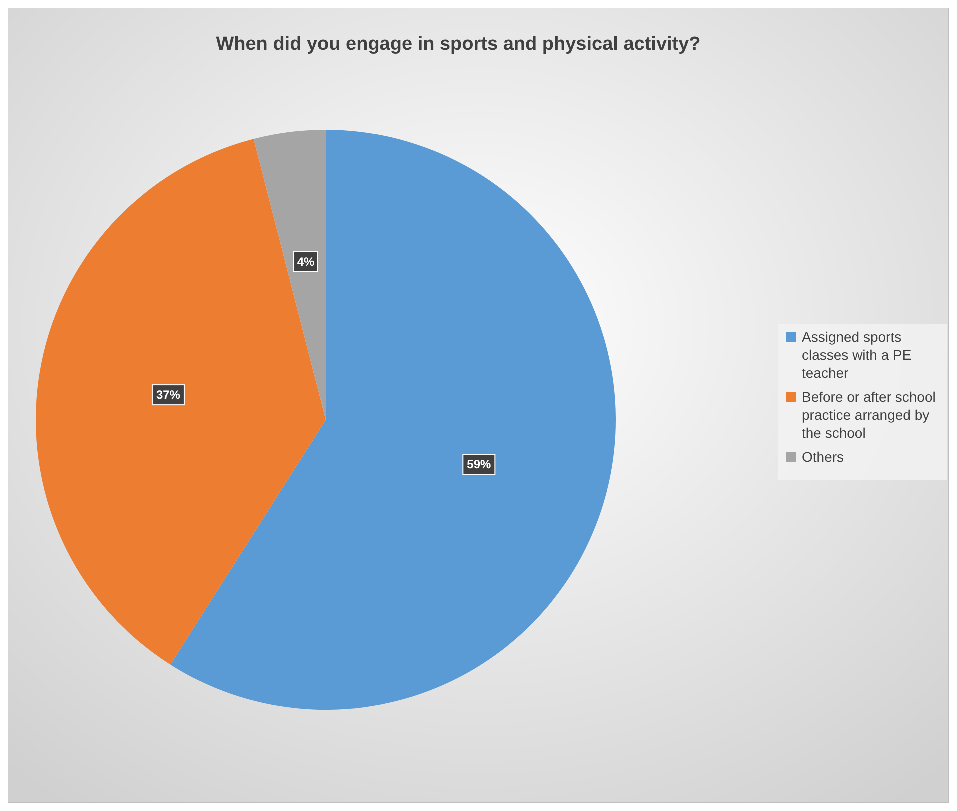  Describe the element at coordinates (306, 261) in the screenshot. I see `data-label: 4%` at that location.